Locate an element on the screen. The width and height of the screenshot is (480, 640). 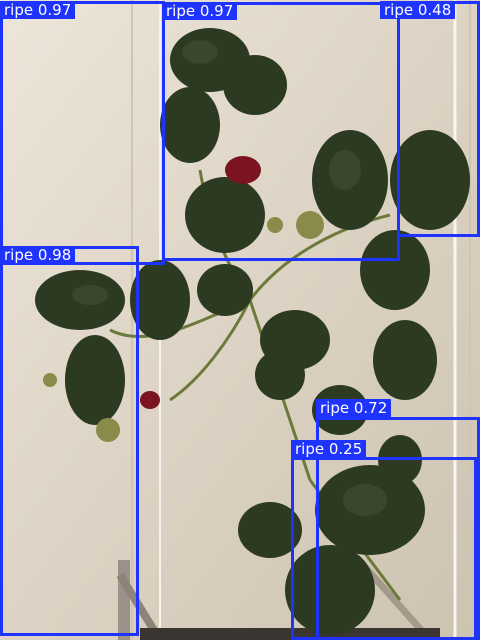
detection-label: ripe 0.72 is located at coordinates (354, 408).